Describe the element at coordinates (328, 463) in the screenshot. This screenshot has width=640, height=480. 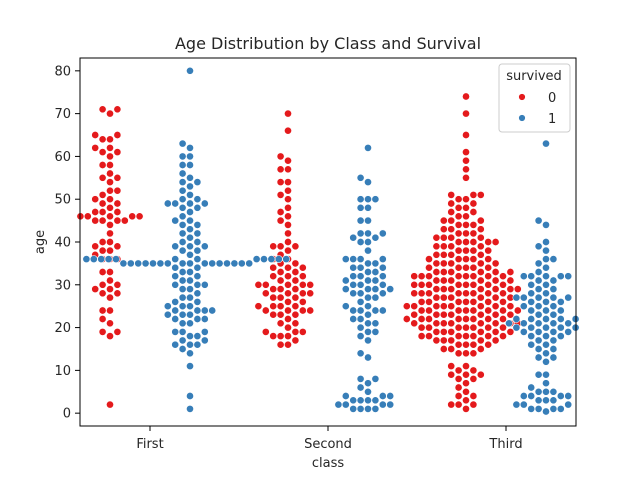
I see `x-axis-label: class` at that location.